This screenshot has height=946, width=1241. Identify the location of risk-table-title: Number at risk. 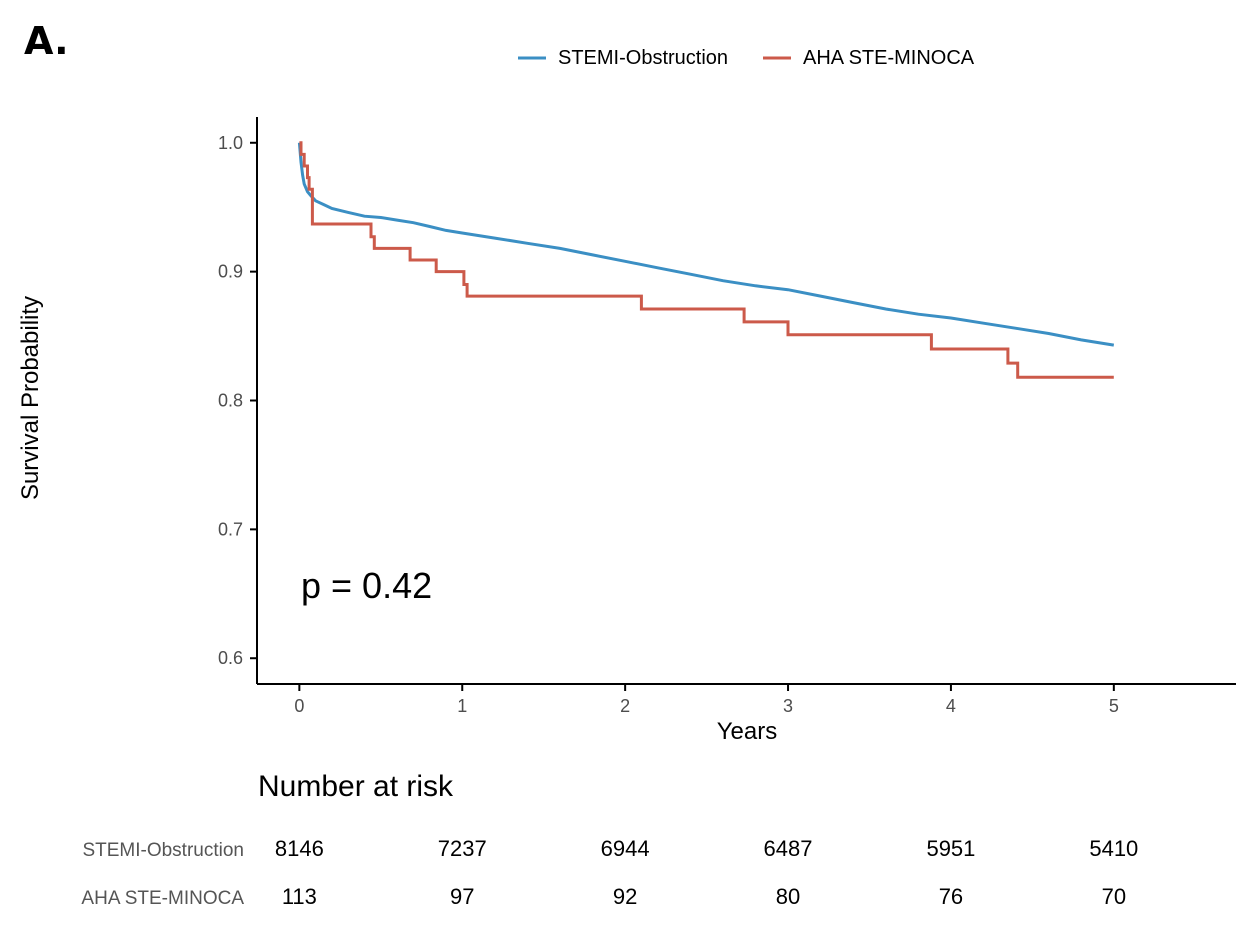
(356, 786).